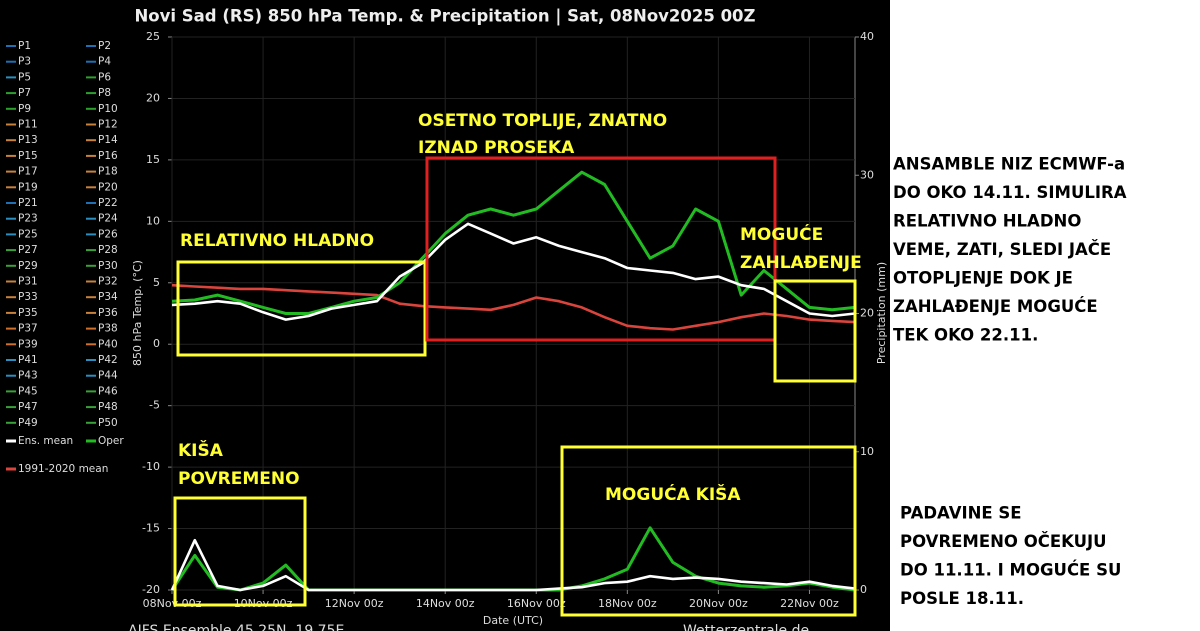 The image size is (1200, 631). What do you see at coordinates (28, 360) in the screenshot?
I see `legend-label: P41` at bounding box center [28, 360].